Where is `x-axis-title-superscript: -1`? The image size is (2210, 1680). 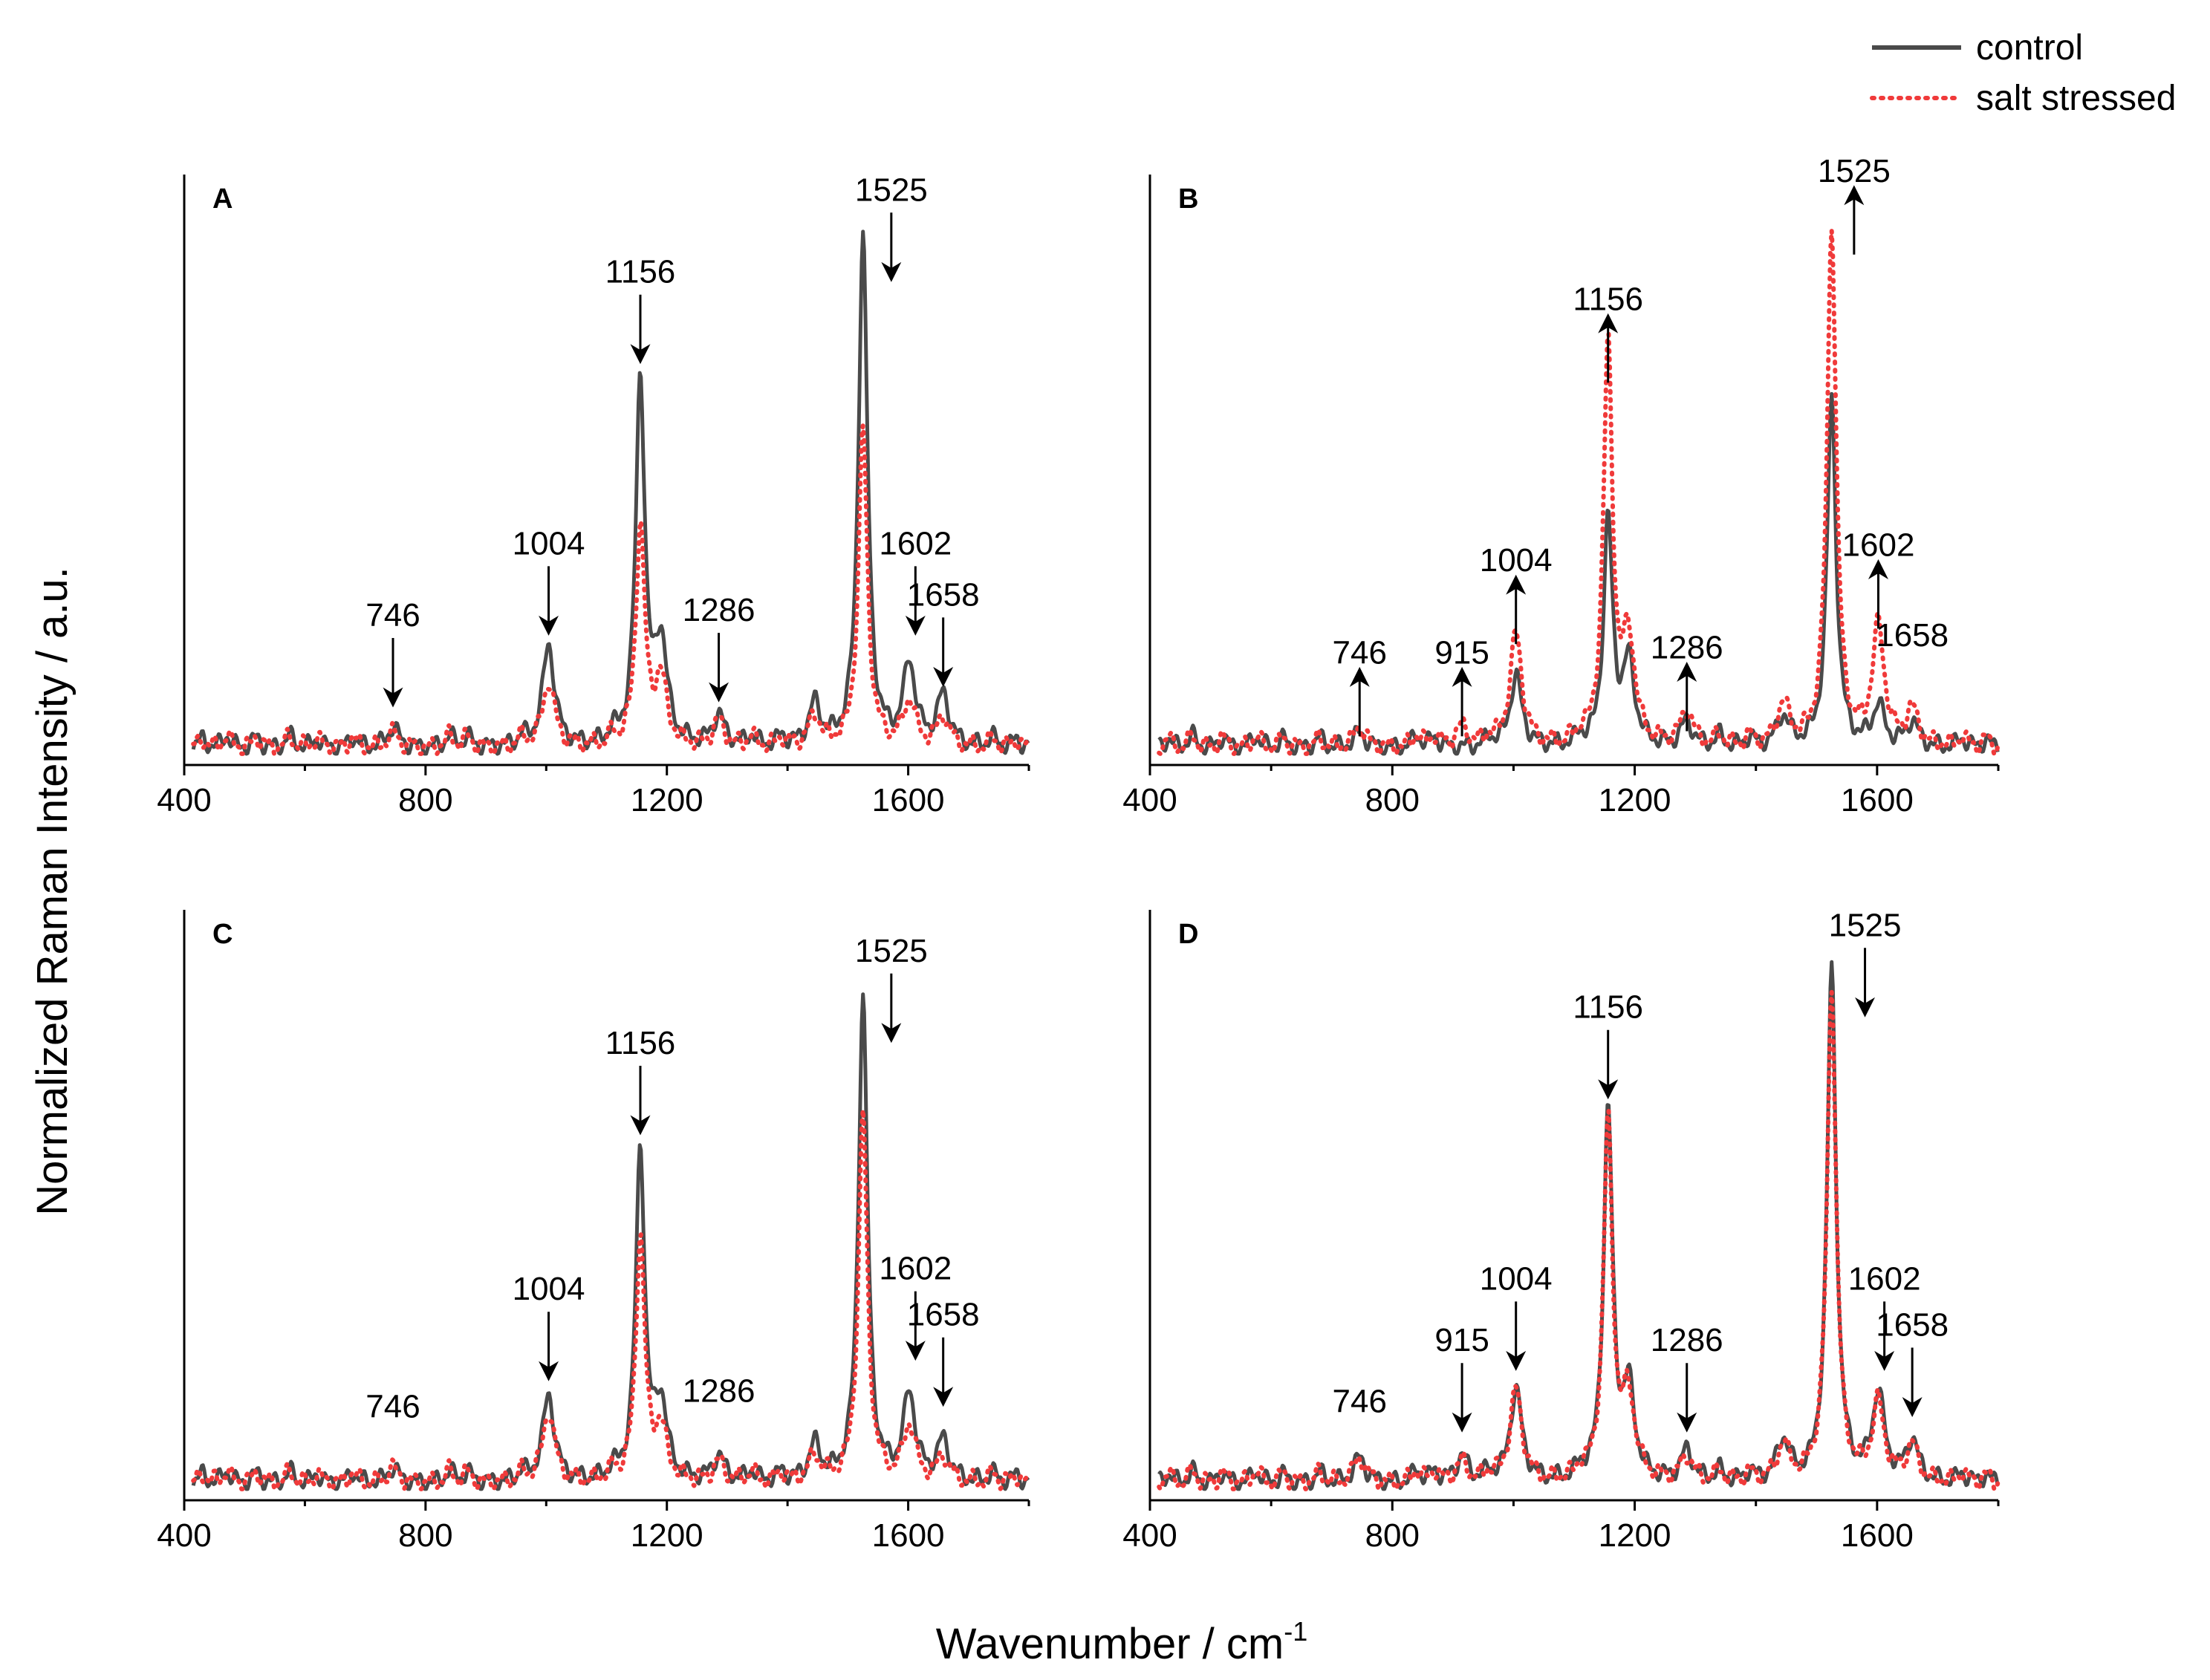 x-axis-title-superscript: -1 is located at coordinates (1296, 1632).